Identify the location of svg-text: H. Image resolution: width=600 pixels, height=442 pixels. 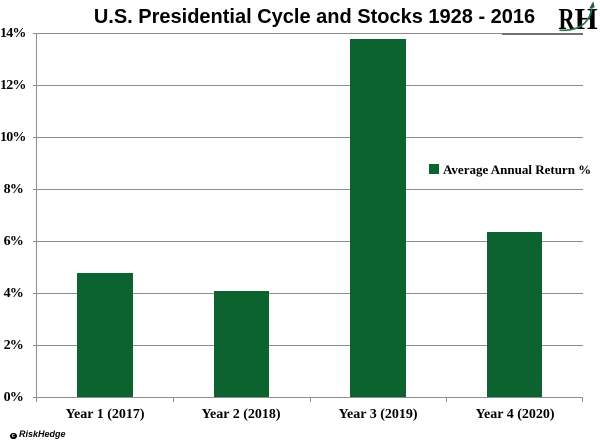
(587, 18).